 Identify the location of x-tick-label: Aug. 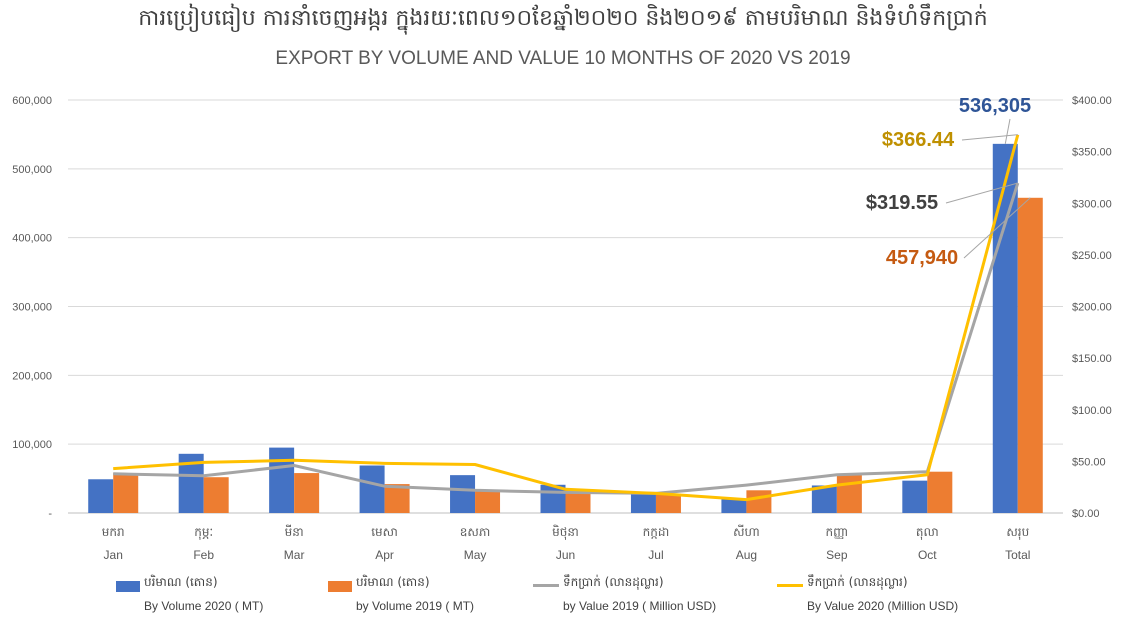
(746, 555).